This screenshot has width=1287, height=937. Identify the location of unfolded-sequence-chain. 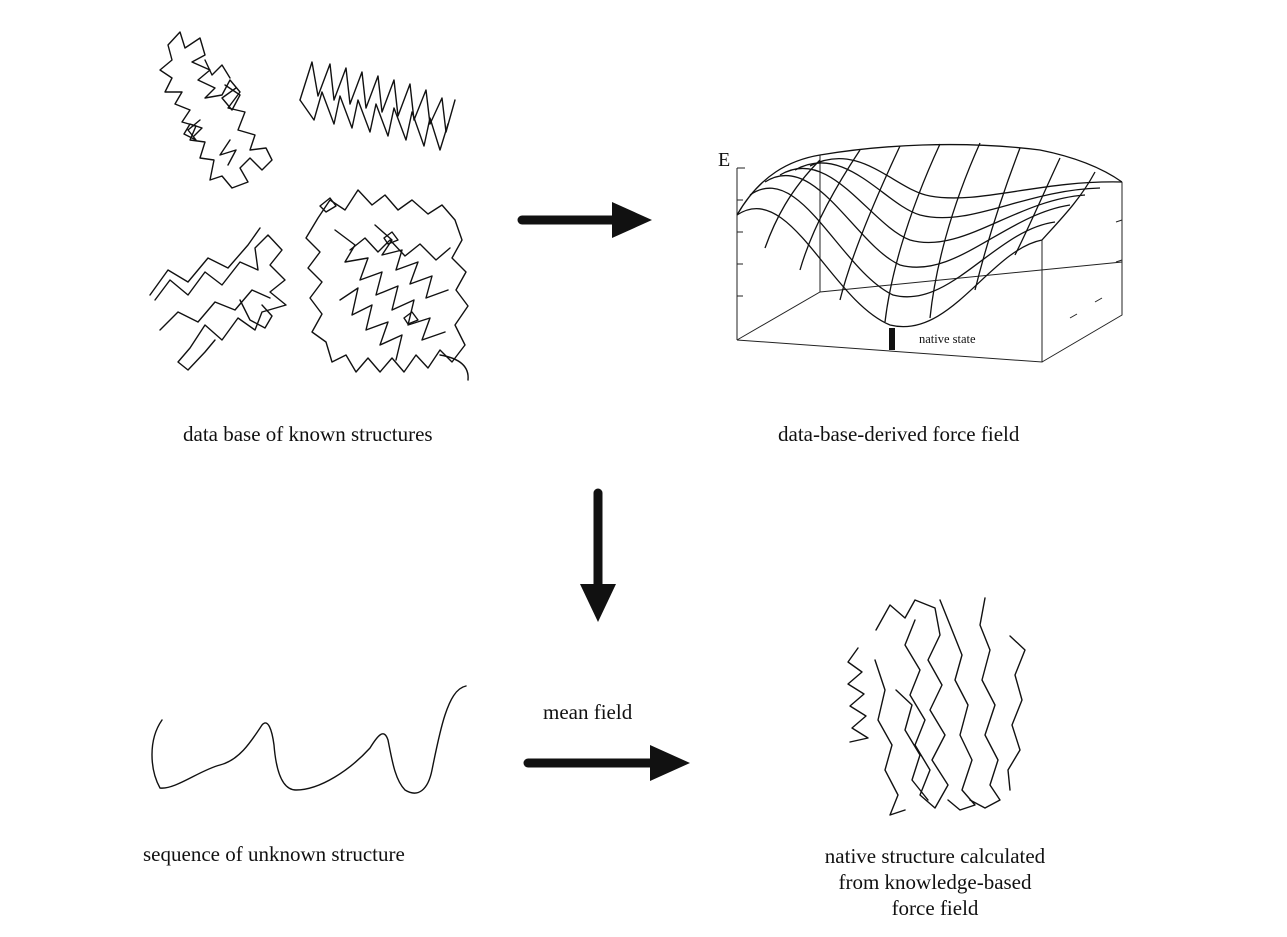
(309, 739).